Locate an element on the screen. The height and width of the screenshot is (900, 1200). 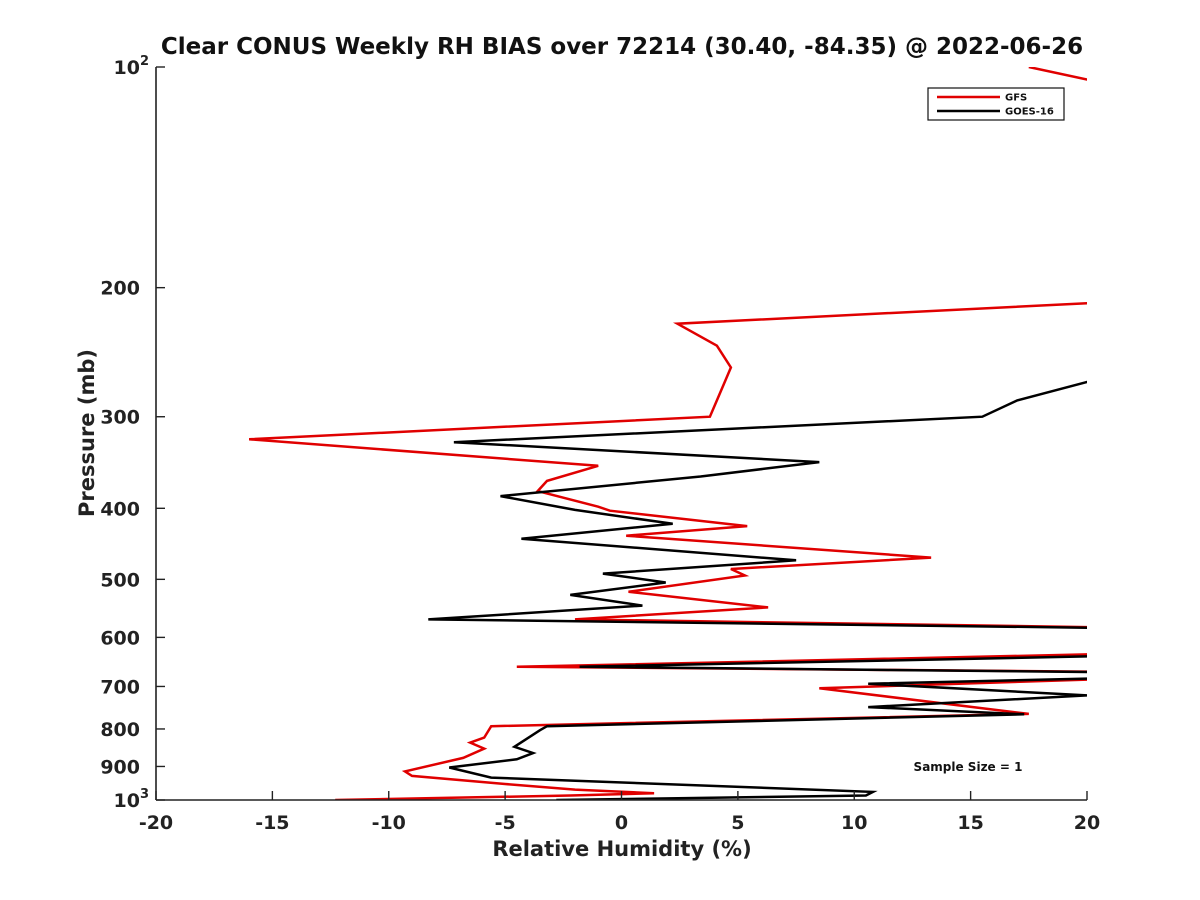
x-tick-label: 15 is located at coordinates (970, 823).